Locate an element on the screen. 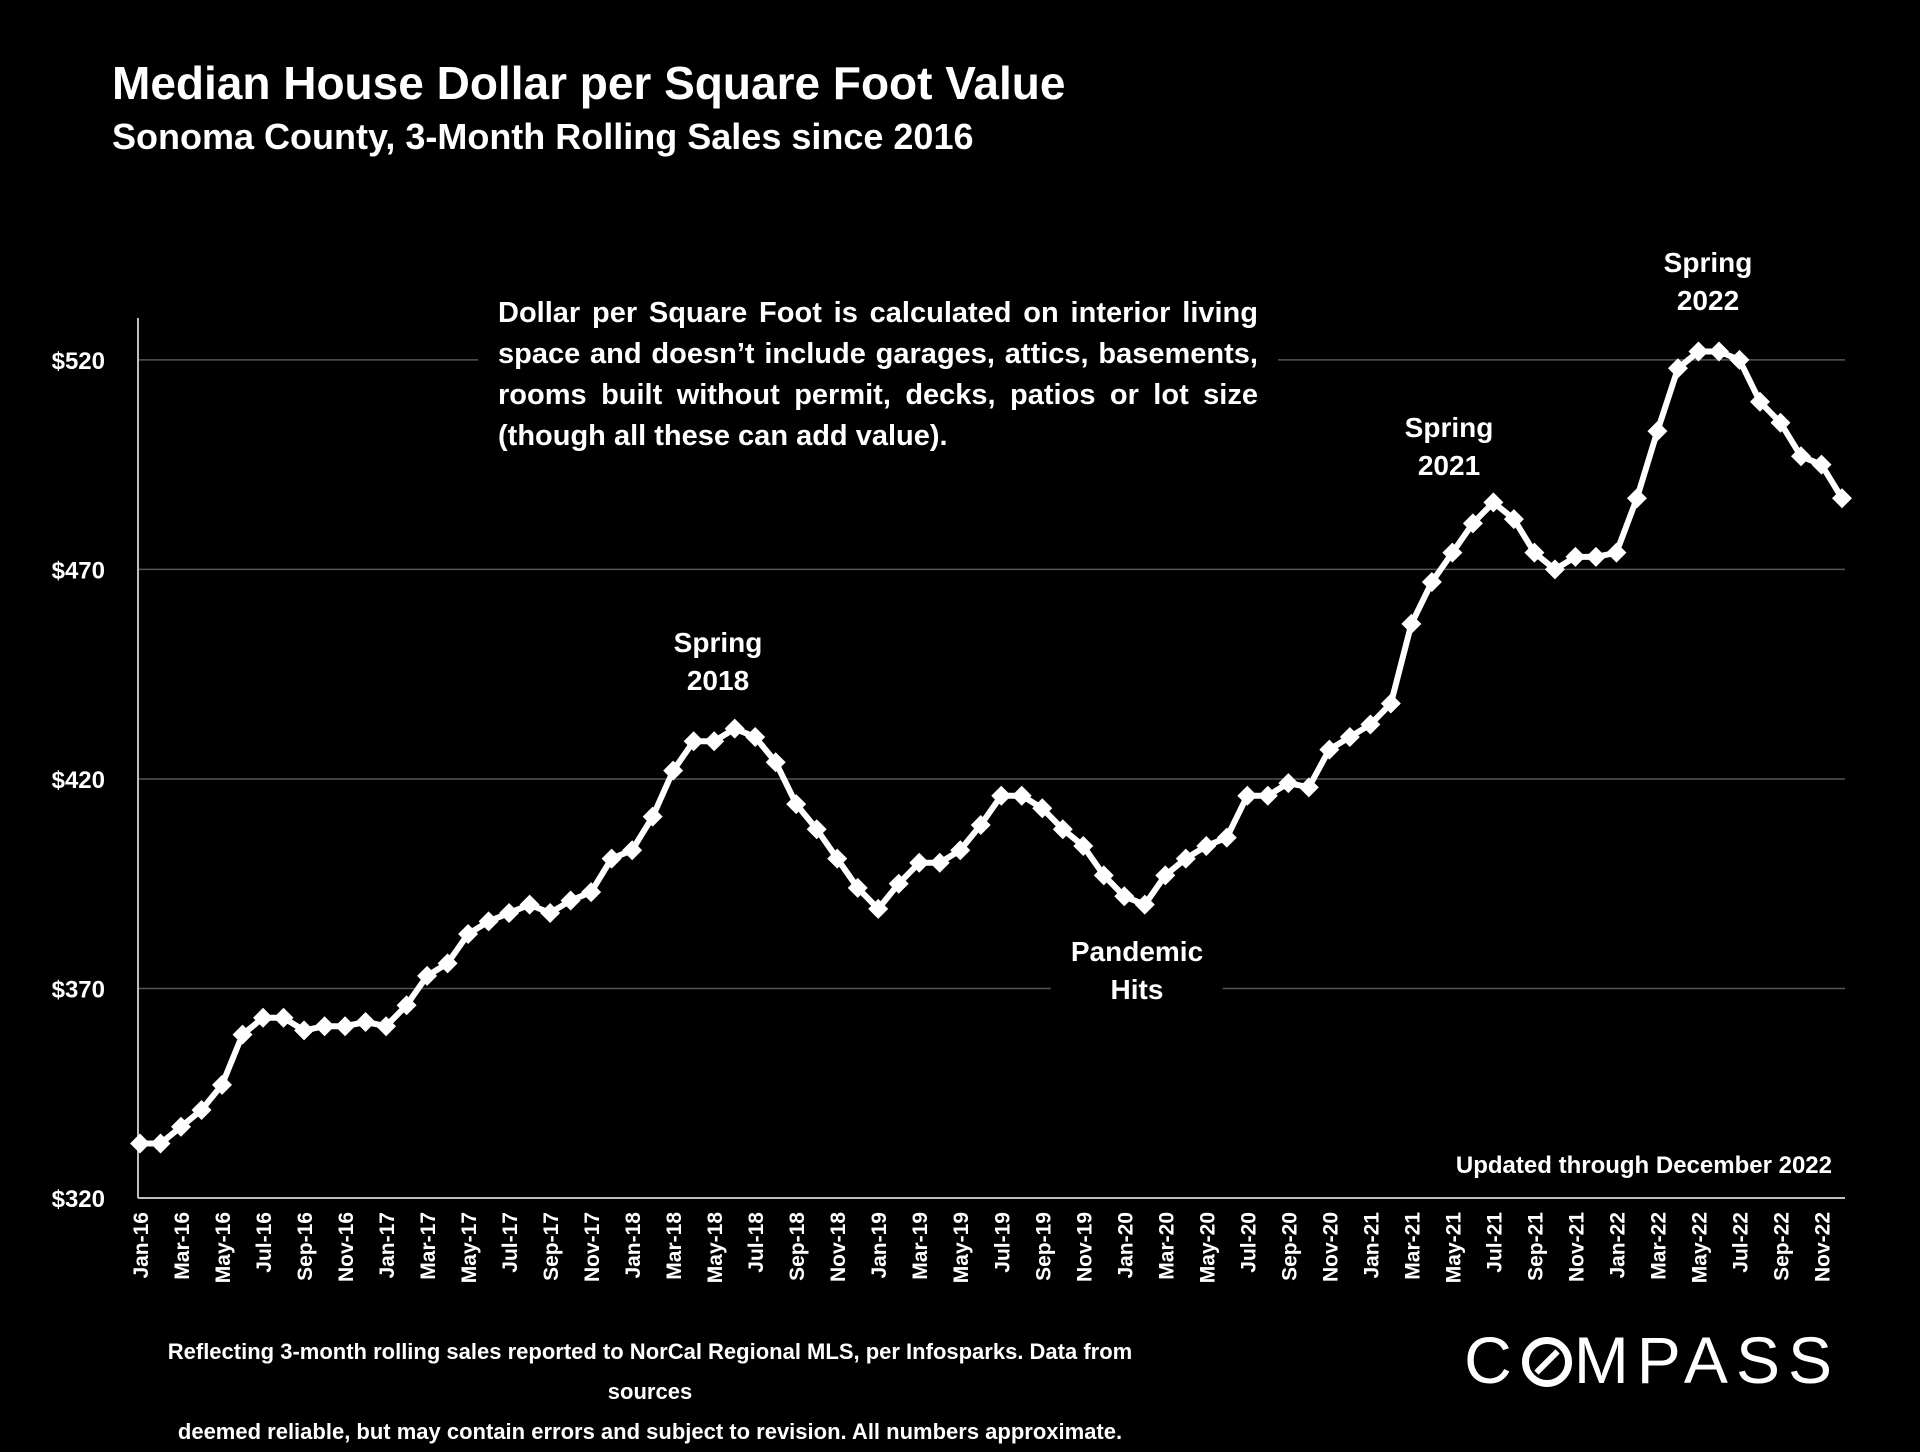 Image resolution: width=1920 pixels, height=1452 pixels. x-tick-label: Jul-21 is located at coordinates (1494, 1242).